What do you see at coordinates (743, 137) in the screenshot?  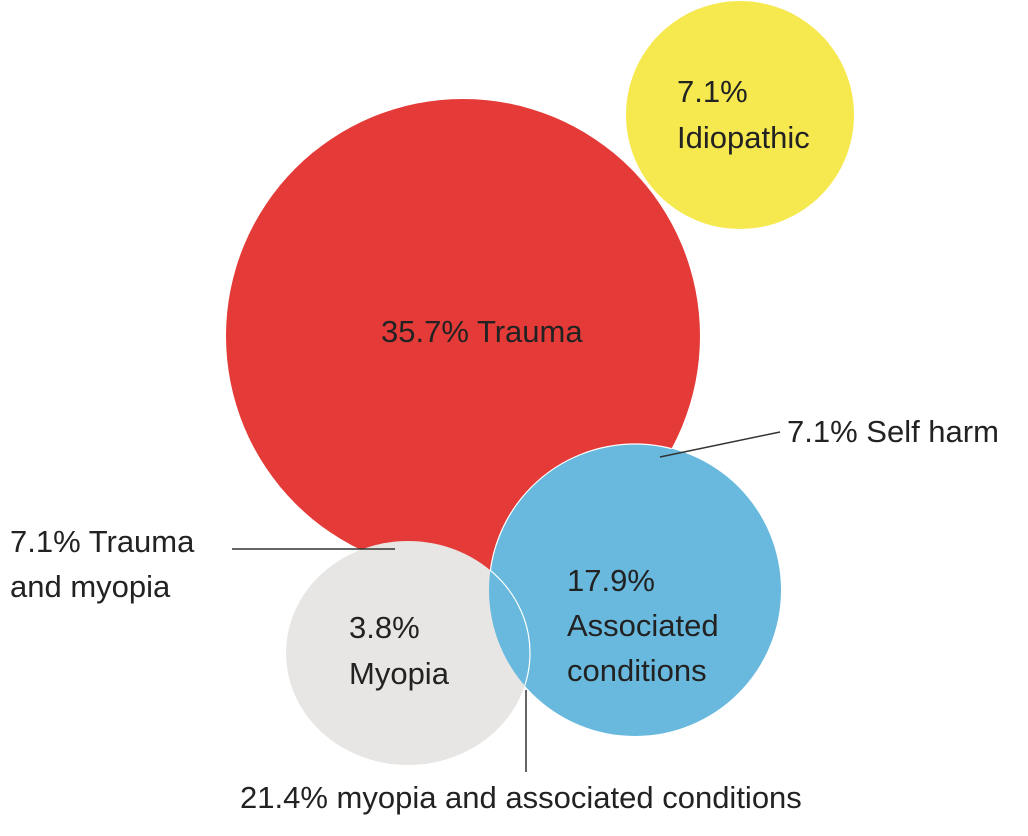 I see `idiopathic-label: Idiopathic` at bounding box center [743, 137].